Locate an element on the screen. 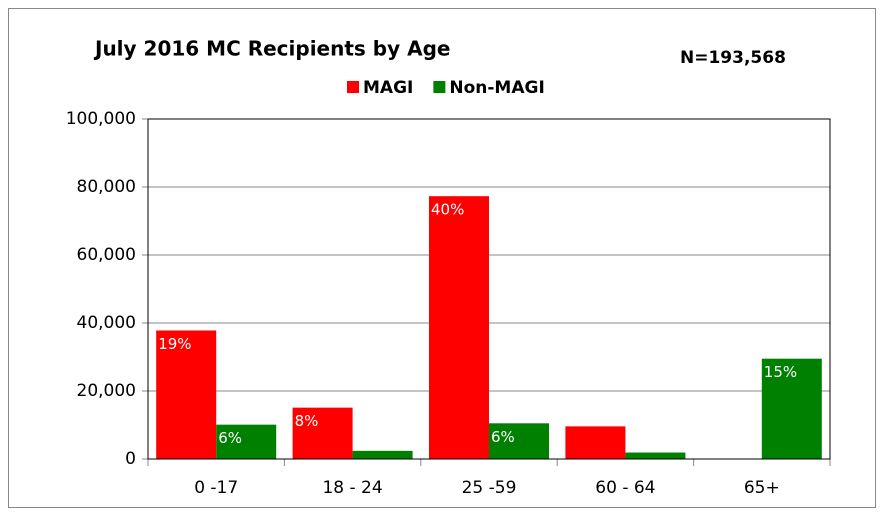 This screenshot has height=514, width=884. y-tick-label: 80,000 is located at coordinates (106, 187).